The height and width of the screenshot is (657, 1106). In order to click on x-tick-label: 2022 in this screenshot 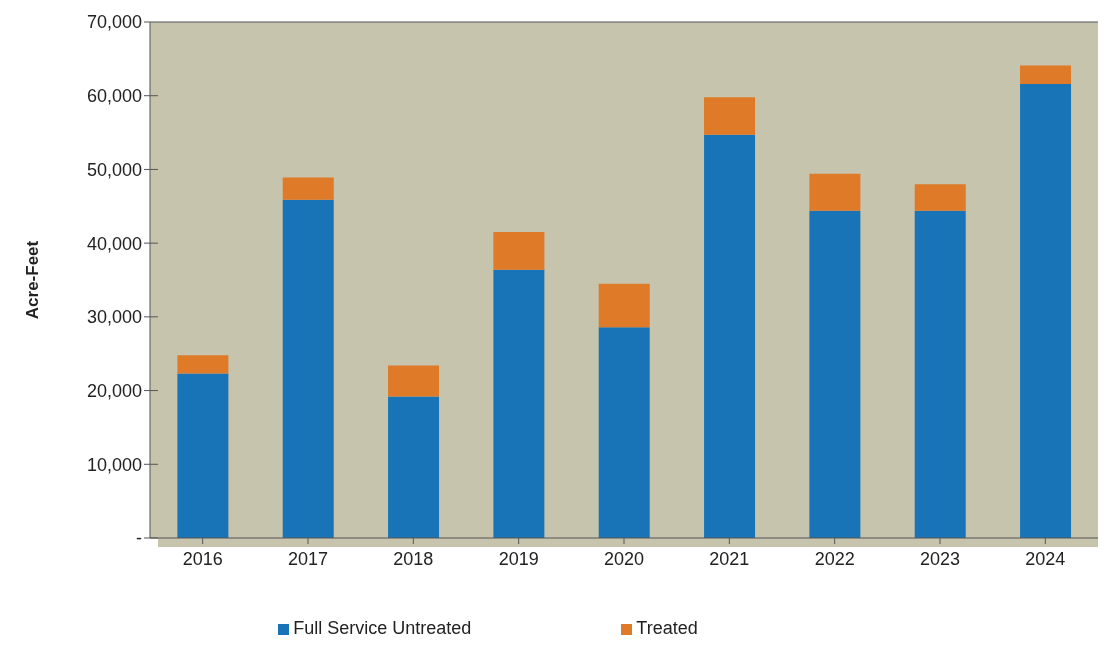, I will do `click(834, 558)`.